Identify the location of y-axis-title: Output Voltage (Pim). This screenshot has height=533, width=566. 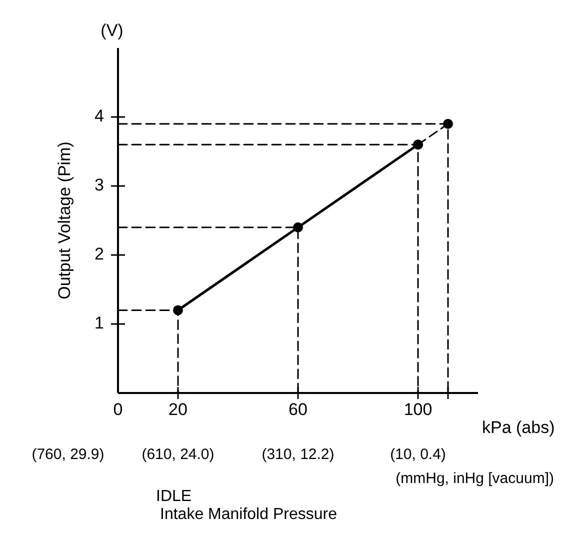
(64, 221).